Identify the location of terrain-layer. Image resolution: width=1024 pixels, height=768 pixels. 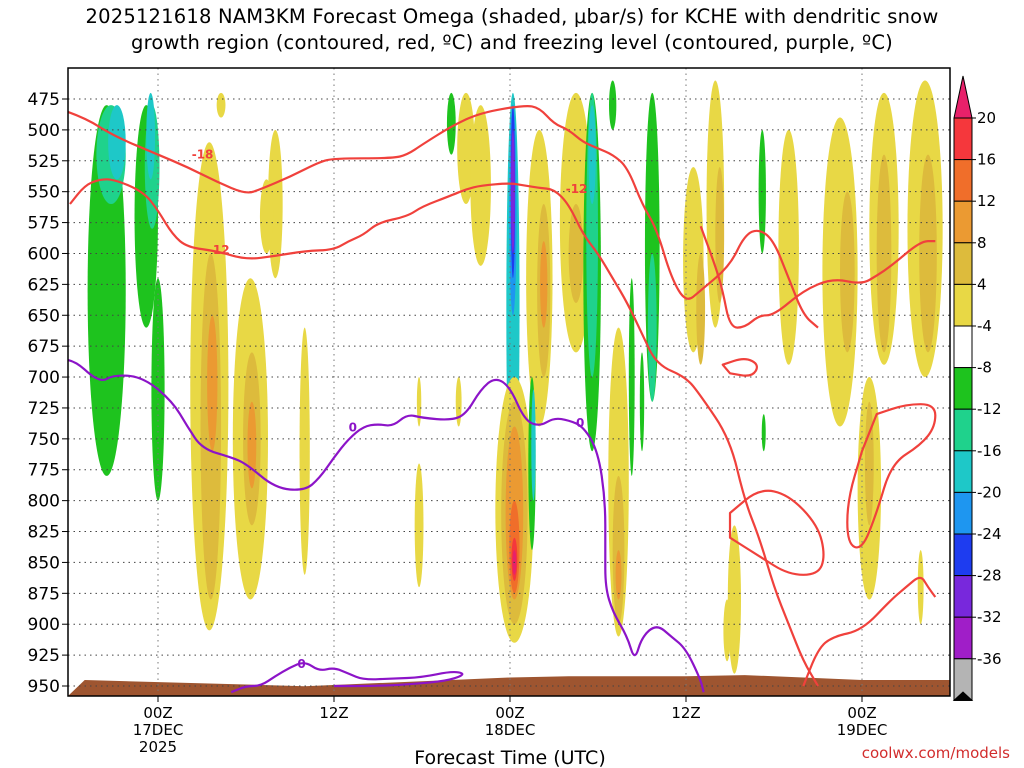
(509, 685).